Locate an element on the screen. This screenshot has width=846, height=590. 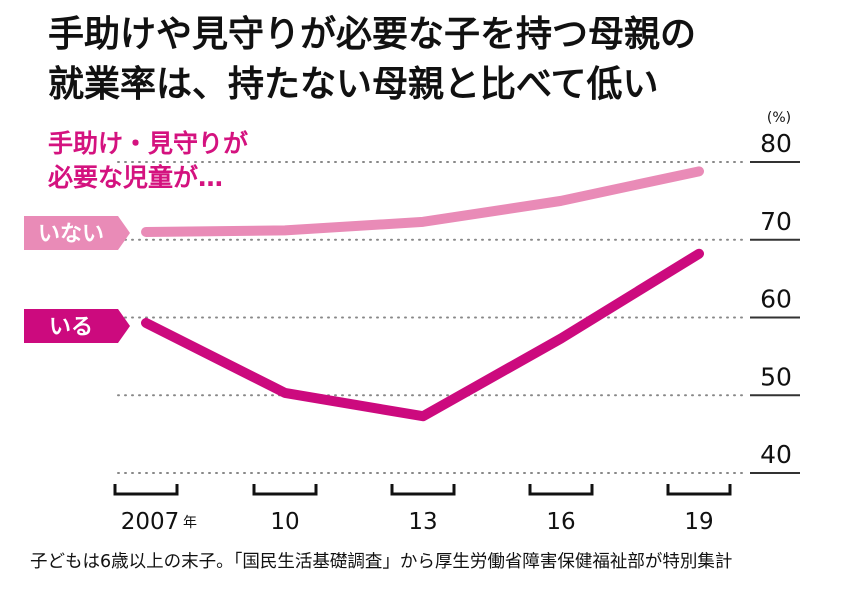
series-label-box-inai is located at coordinates (77, 233).